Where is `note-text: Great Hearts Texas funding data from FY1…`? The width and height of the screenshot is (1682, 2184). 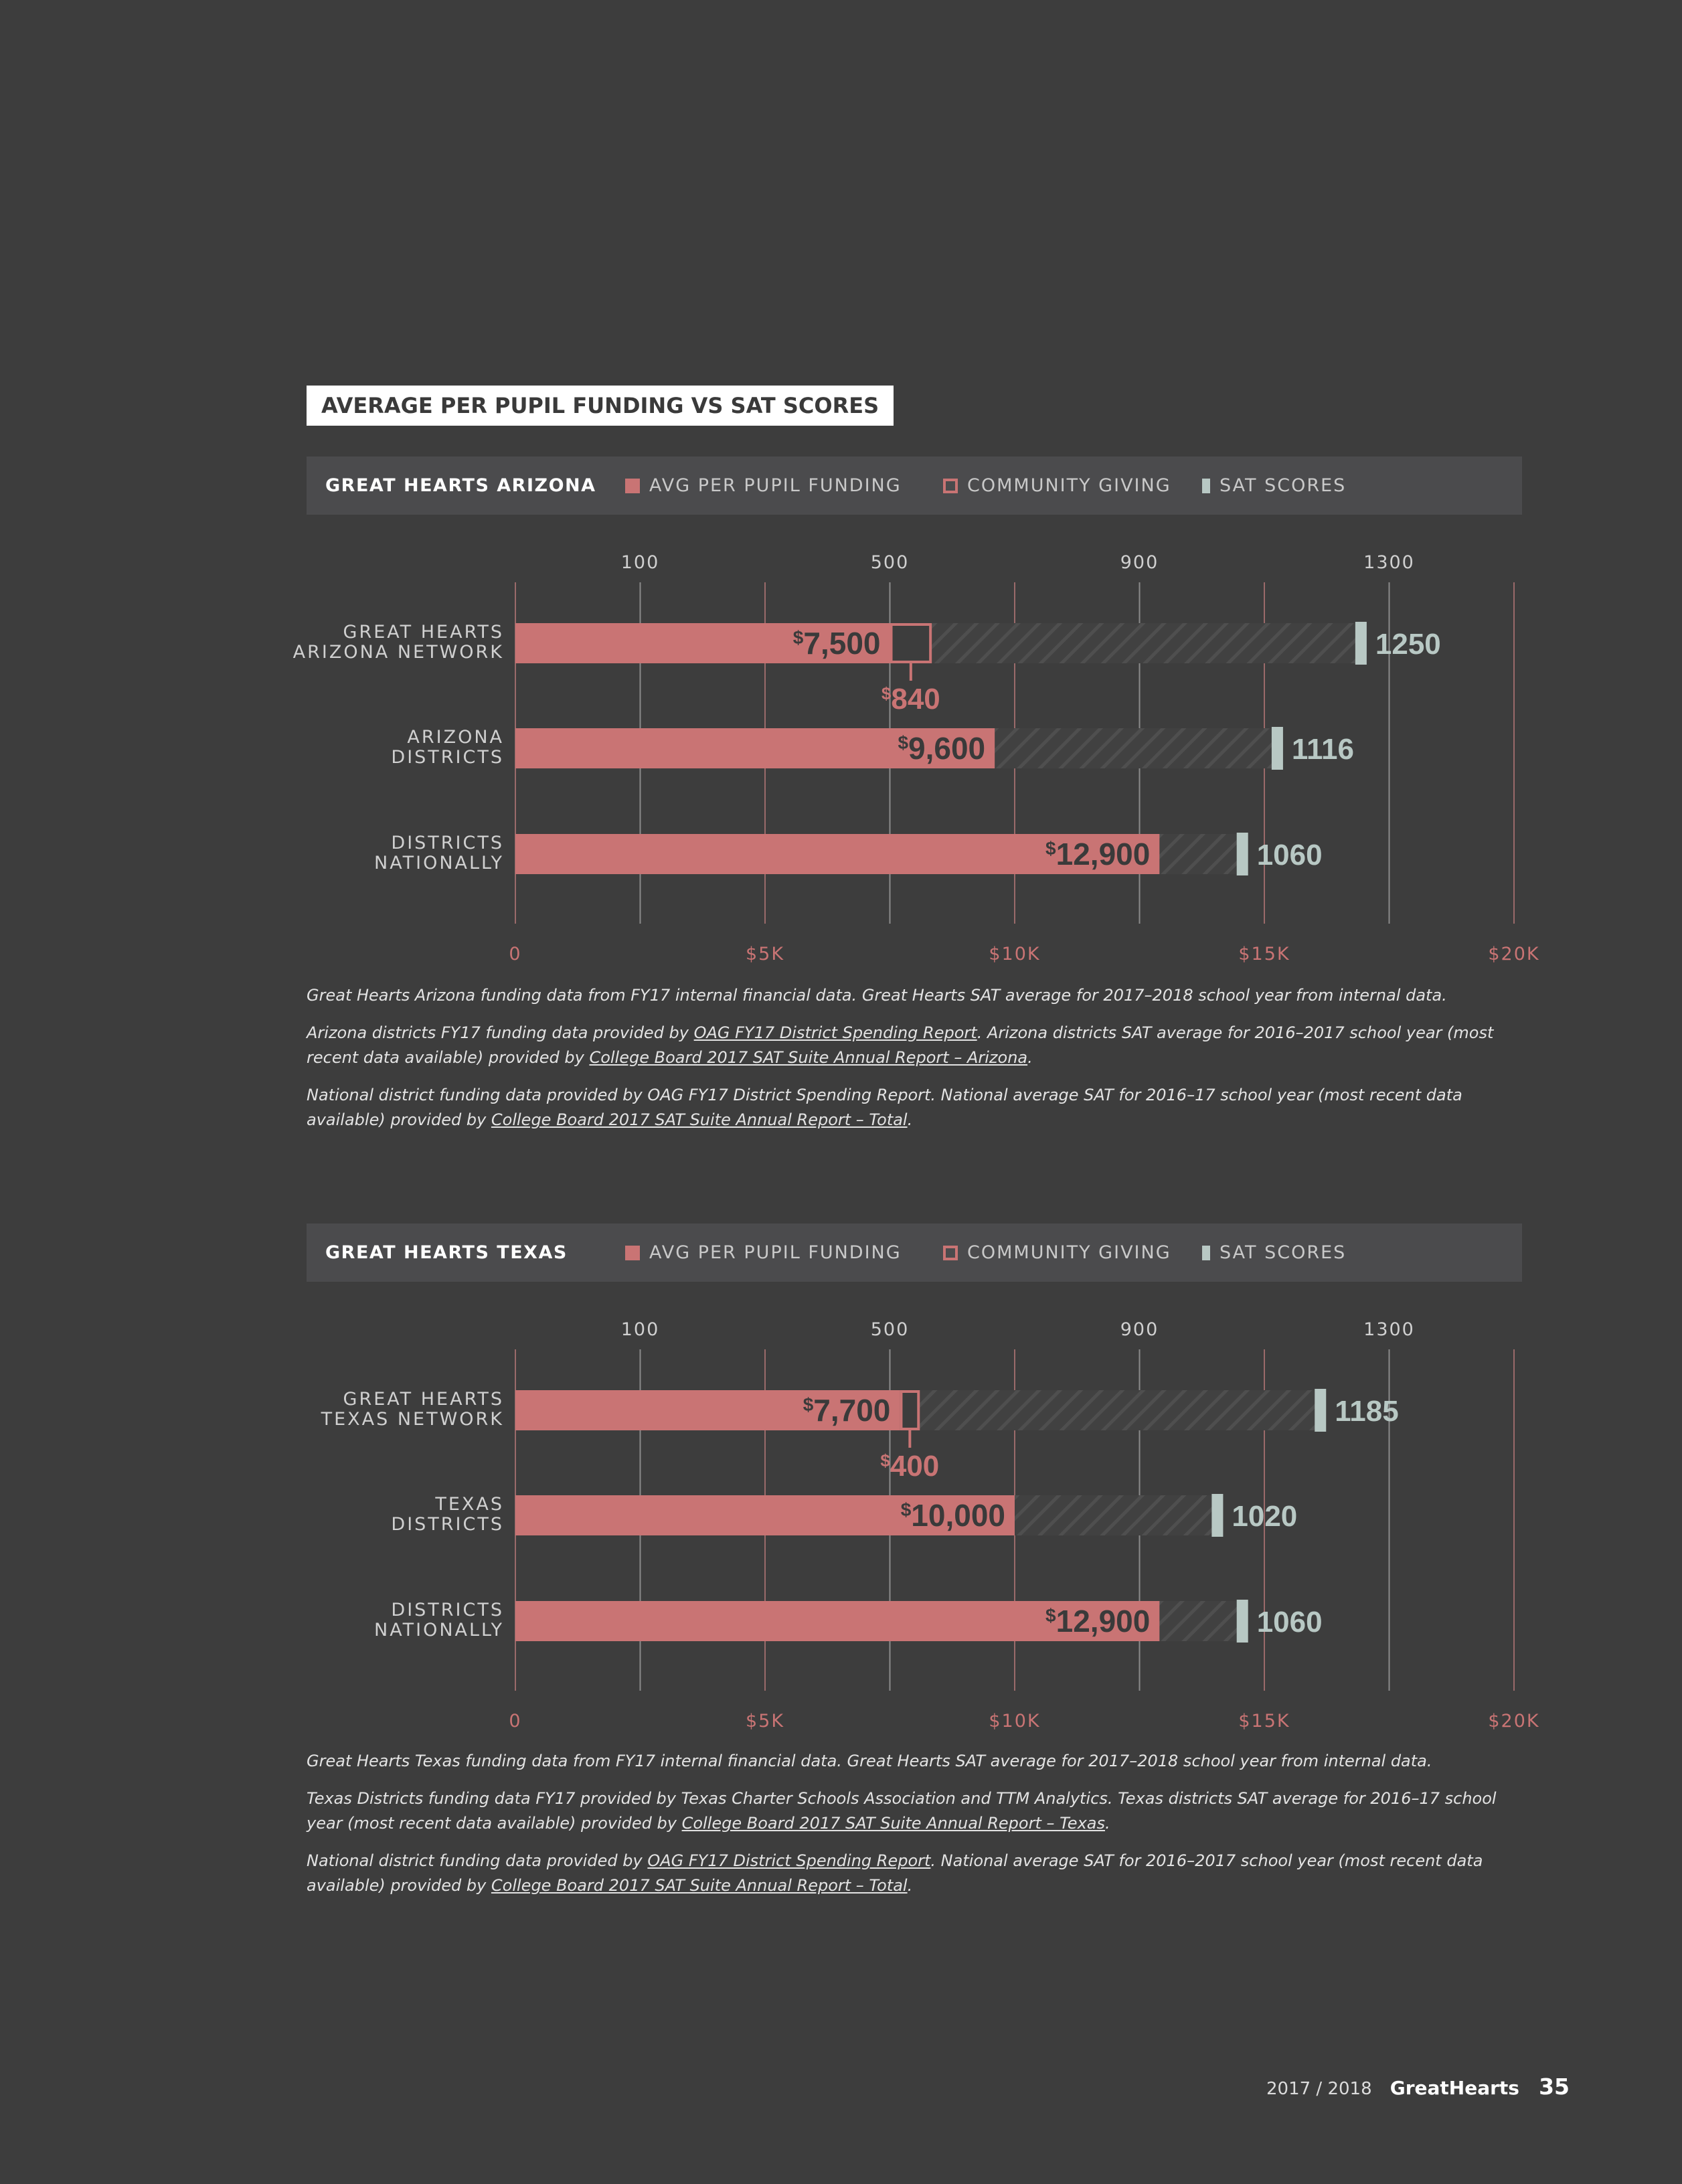 note-text: Great Hearts Texas funding data from FY1… is located at coordinates (869, 1761).